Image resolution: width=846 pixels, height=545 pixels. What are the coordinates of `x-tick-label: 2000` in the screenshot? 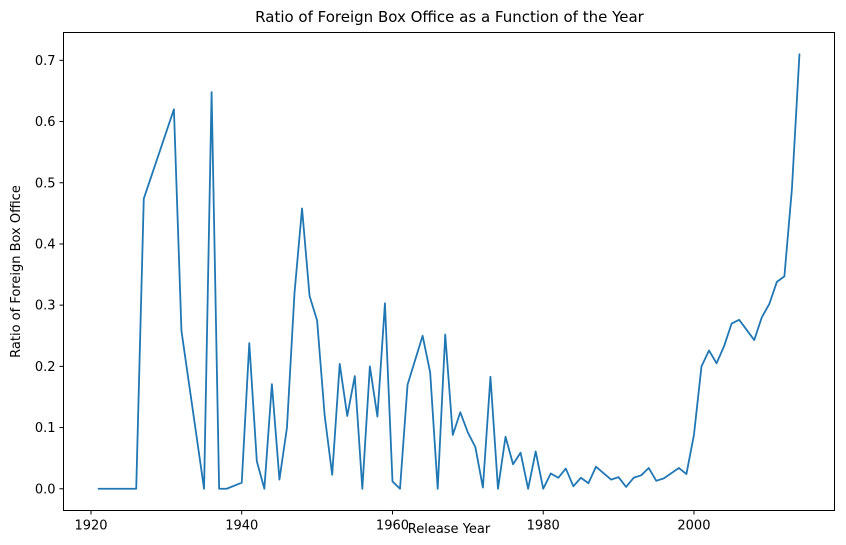 It's located at (693, 526).